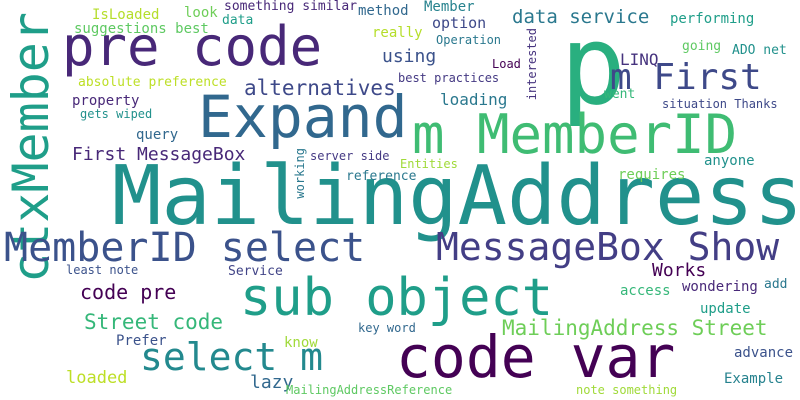 Image resolution: width=800 pixels, height=400 pixels. Describe the element at coordinates (759, 50) in the screenshot. I see `word-ado-net: ADO net` at that location.